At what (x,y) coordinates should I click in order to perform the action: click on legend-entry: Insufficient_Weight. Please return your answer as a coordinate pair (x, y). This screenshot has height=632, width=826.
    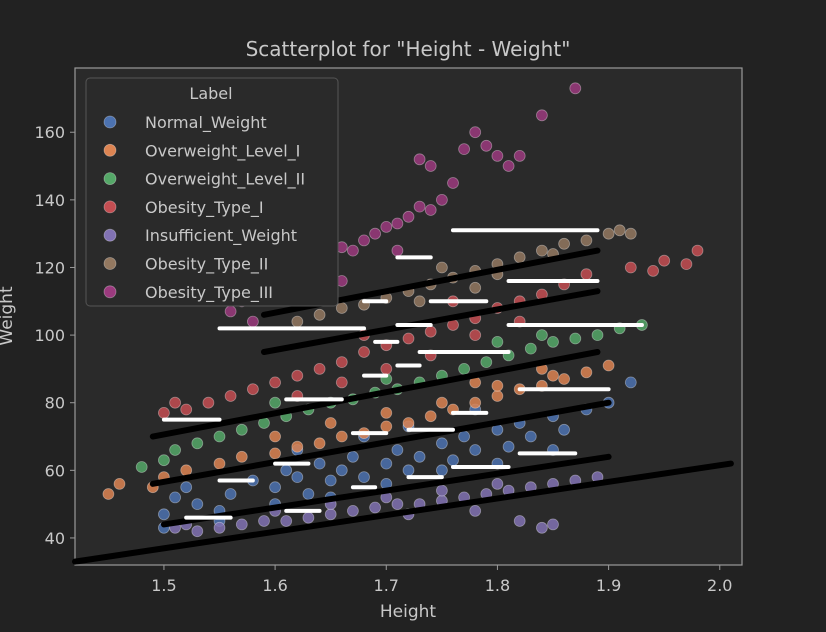
    Looking at the image, I should click on (200, 236).